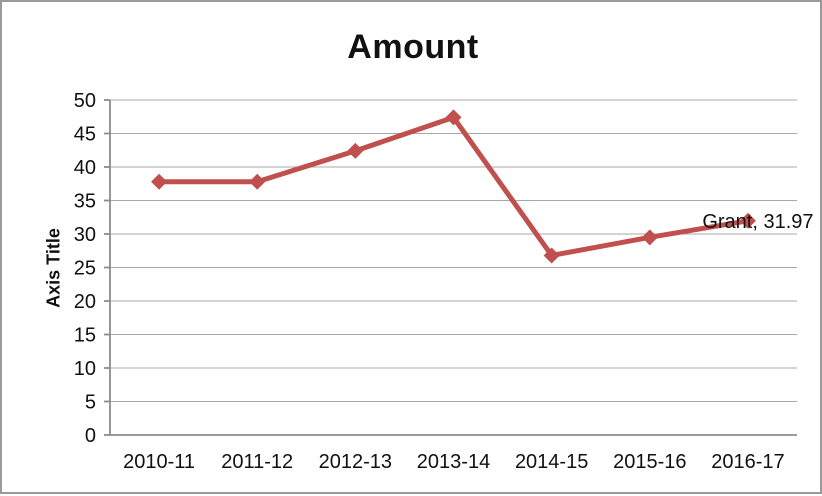  What do you see at coordinates (90, 403) in the screenshot?
I see `y-tick-label: 5` at bounding box center [90, 403].